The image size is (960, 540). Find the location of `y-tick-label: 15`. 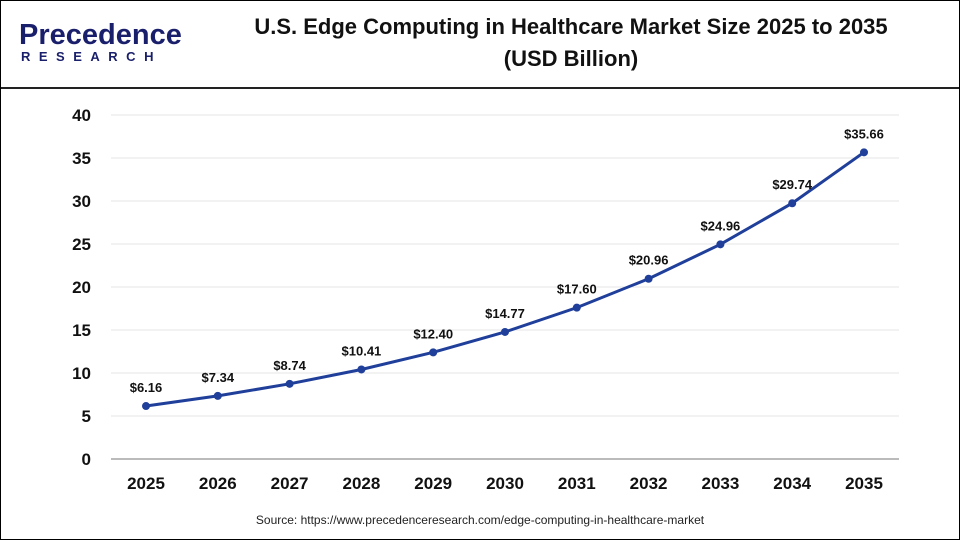

y-tick-label: 15 is located at coordinates (81, 330).